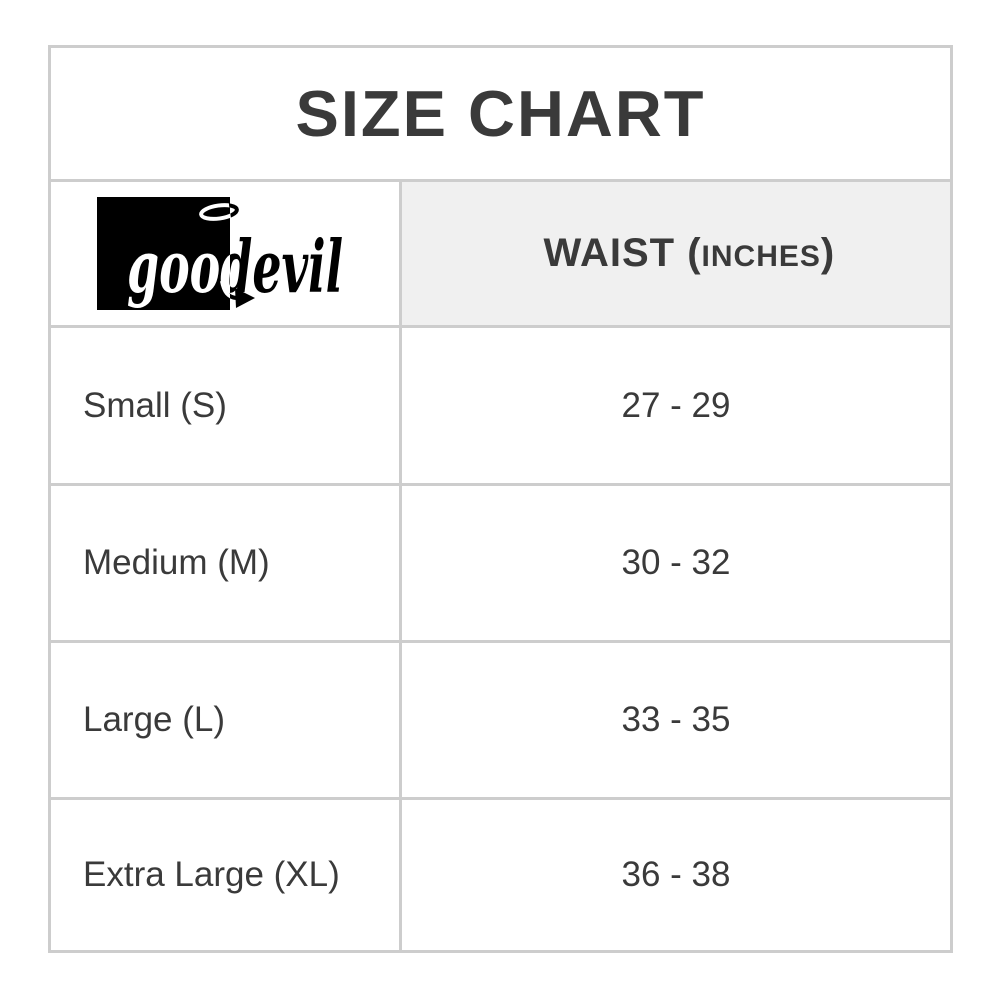  Describe the element at coordinates (761, 256) in the screenshot. I see `waist-header-unit: INCHES` at that location.